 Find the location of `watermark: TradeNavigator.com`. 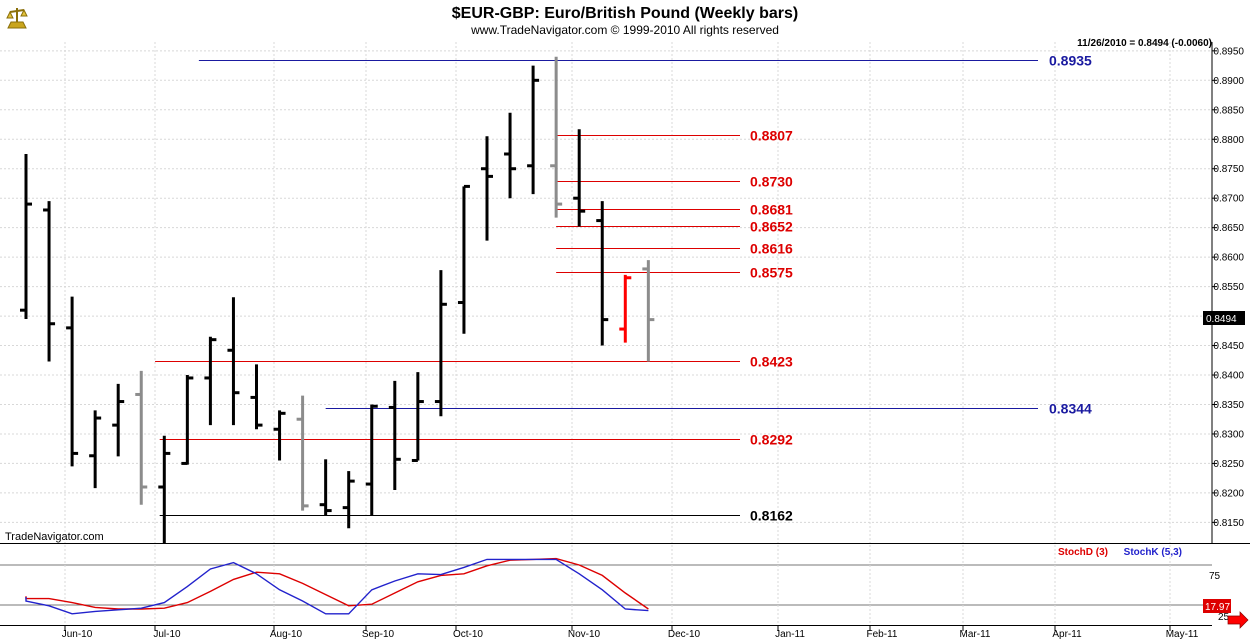

watermark: TradeNavigator.com is located at coordinates (54, 537).